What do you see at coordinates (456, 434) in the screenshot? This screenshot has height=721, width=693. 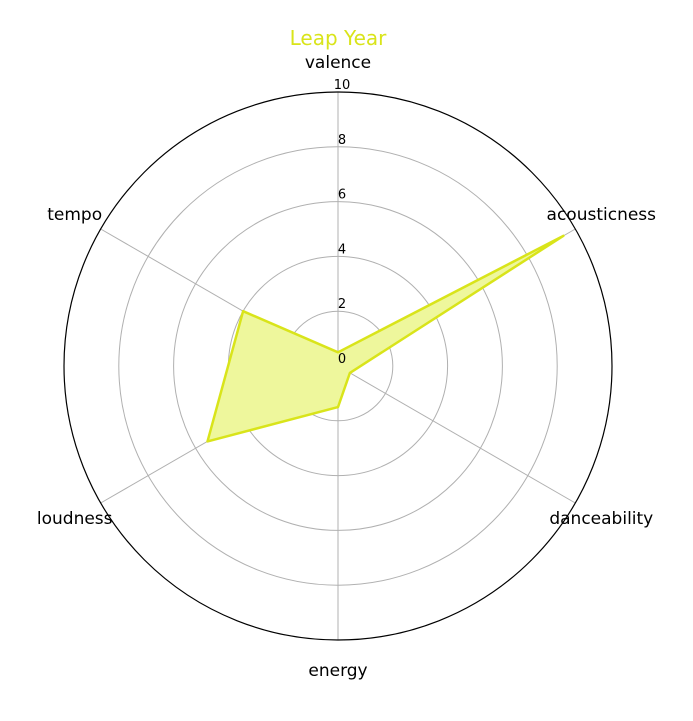 I see `spoke-danceability` at bounding box center [456, 434].